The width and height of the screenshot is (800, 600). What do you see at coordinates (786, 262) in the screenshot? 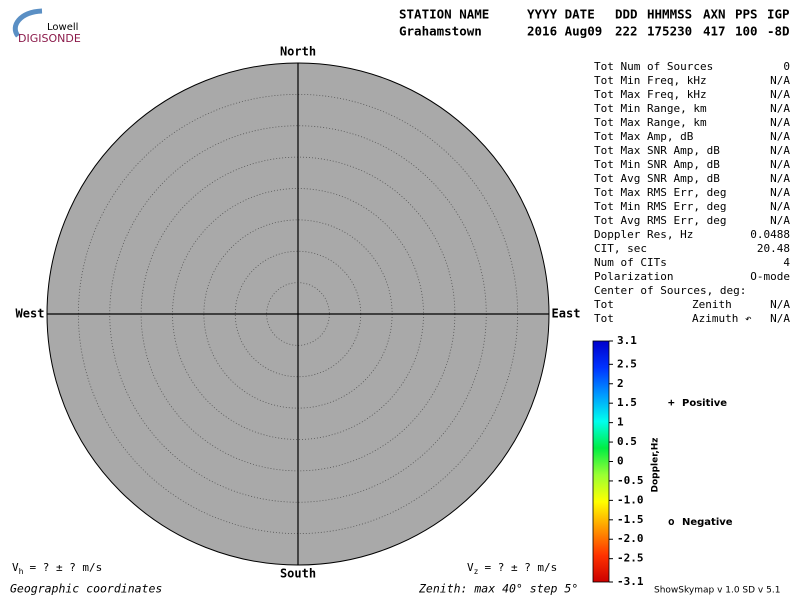
I see `stat-value: 4` at bounding box center [786, 262].